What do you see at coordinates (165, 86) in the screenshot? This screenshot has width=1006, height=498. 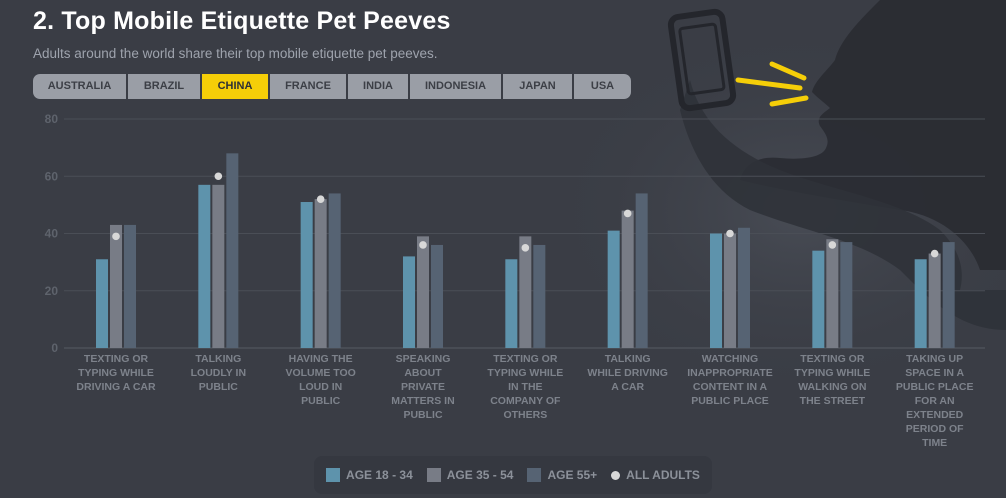 I see `tab-brazil: BRAZIL` at bounding box center [165, 86].